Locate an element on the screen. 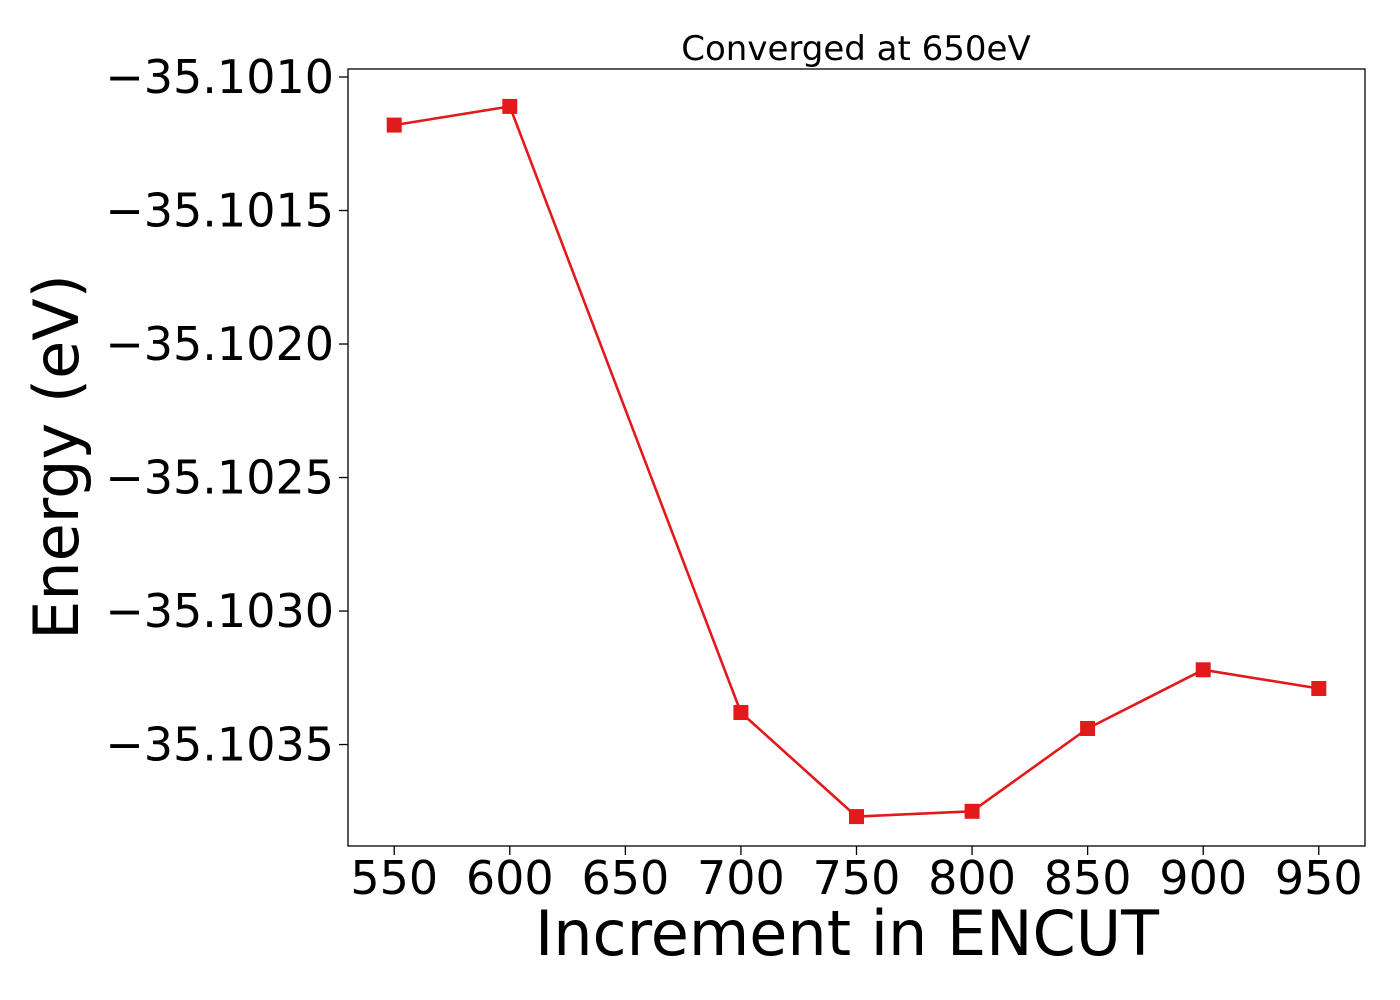 This screenshot has width=1400, height=1000. x-tick-label: 850 is located at coordinates (1088, 878).